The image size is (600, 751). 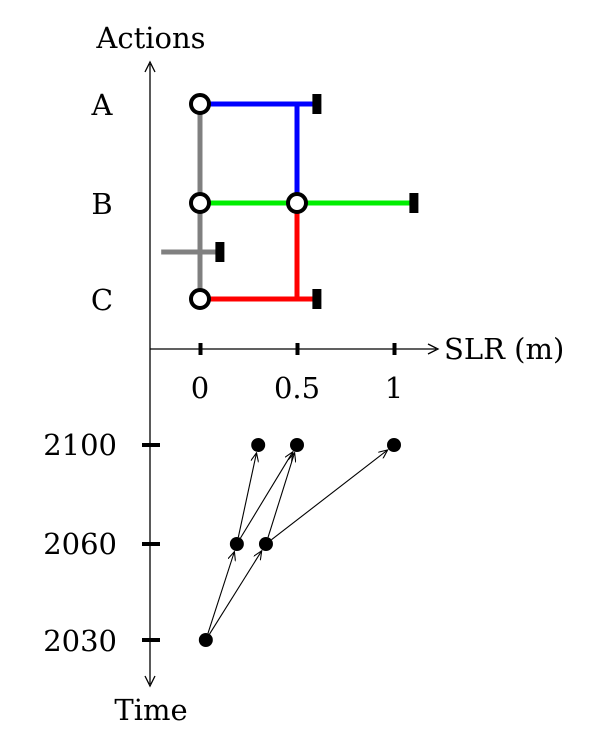 What do you see at coordinates (80, 641) in the screenshot?
I see `time-tick-label-2030: 2030` at bounding box center [80, 641].